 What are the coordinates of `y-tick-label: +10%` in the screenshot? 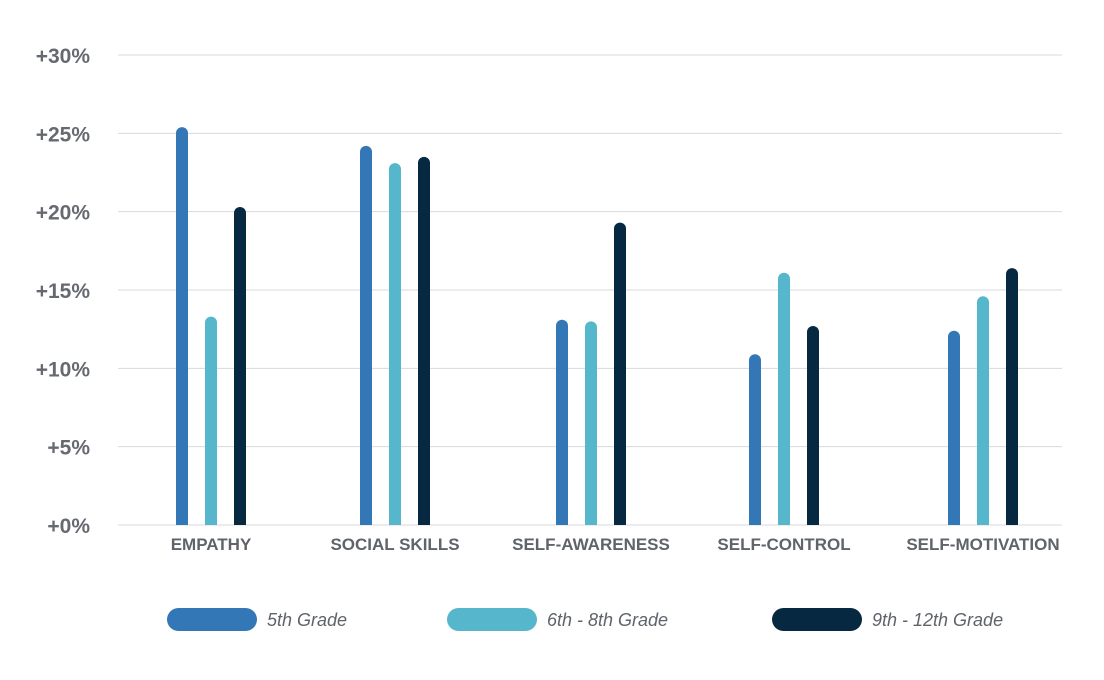 It's located at (63, 369).